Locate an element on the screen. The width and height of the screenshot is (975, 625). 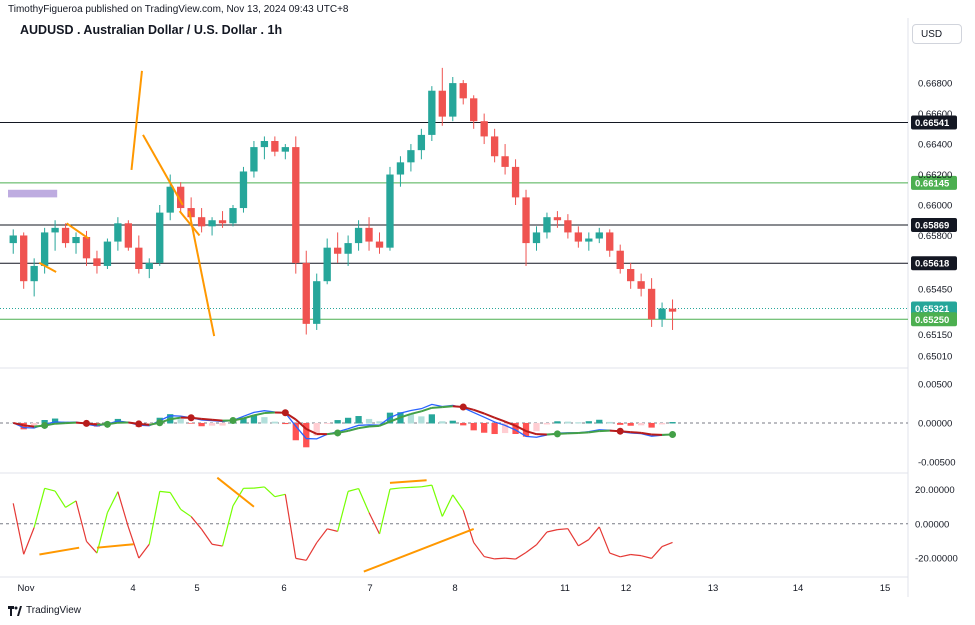
price-tick-label: 0.66800 is located at coordinates (935, 84).